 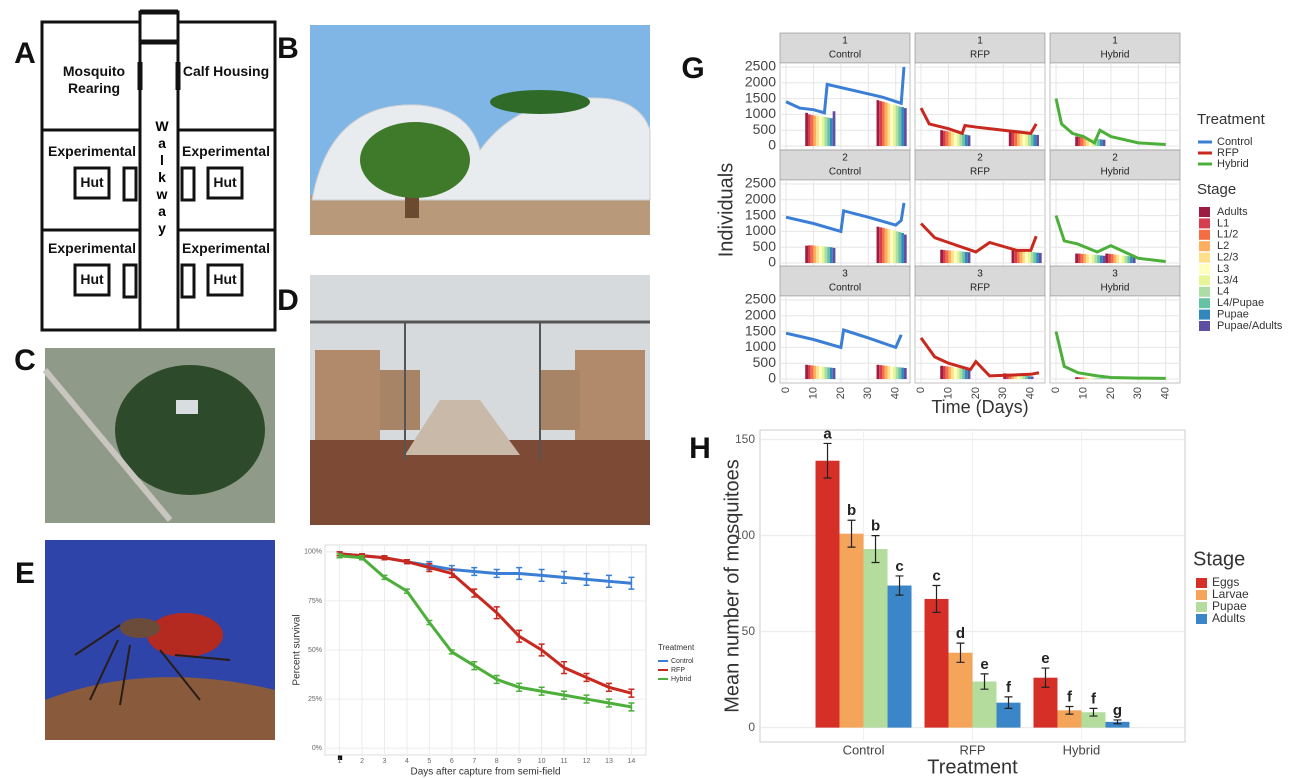 I want to click on legend-label: Hybrid, so click(x=1233, y=164).